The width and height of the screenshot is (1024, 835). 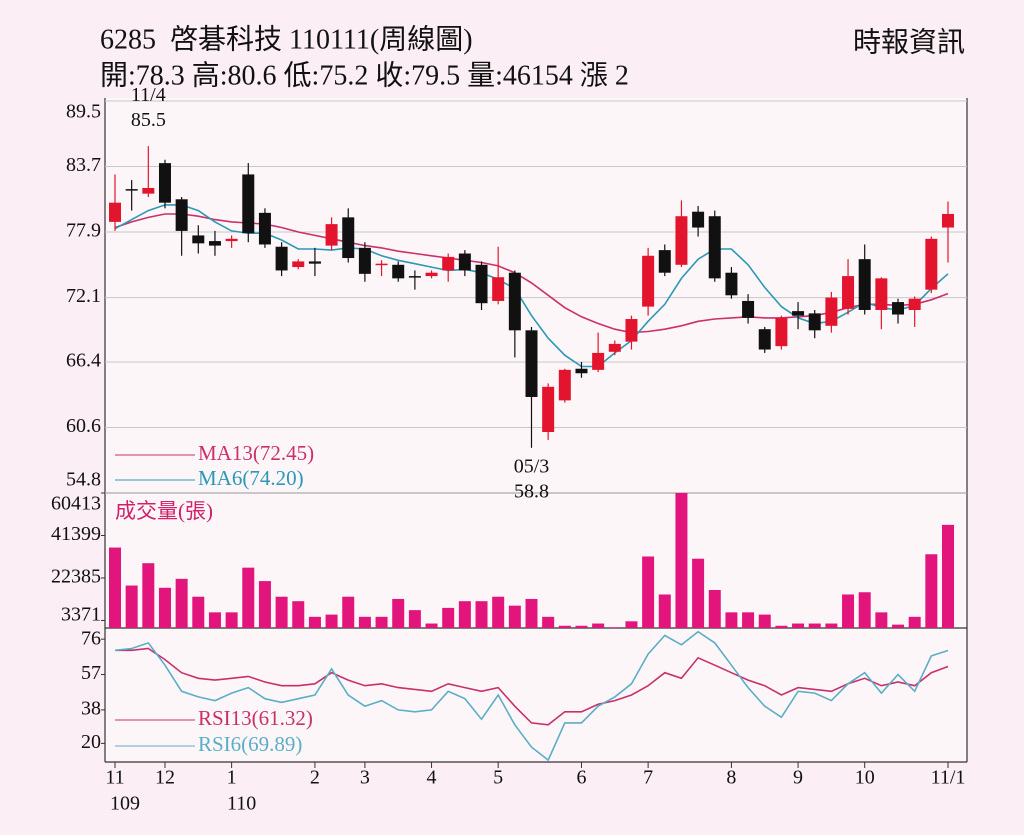 I want to click on legend-label: RSI13(61.32), so click(x=255, y=718).